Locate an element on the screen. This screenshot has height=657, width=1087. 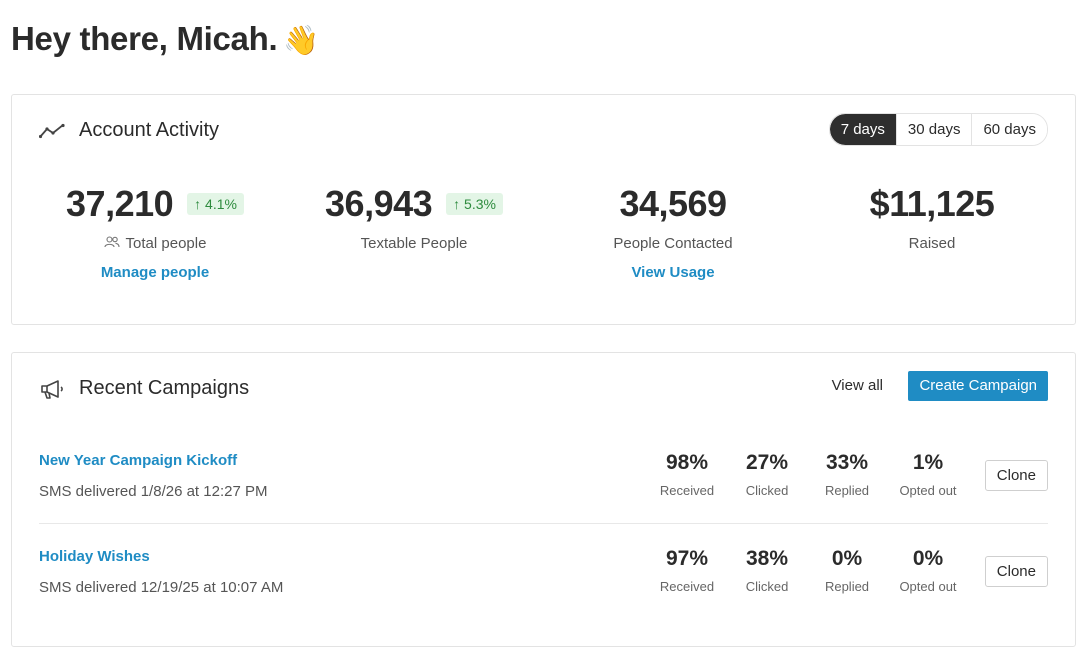
metric-replied: 0% Replied is located at coordinates (847, 570).